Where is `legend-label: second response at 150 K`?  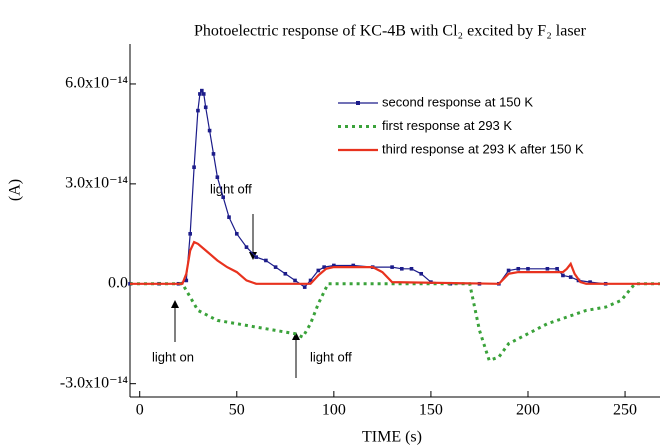 legend-label: second response at 150 K is located at coordinates (457, 101).